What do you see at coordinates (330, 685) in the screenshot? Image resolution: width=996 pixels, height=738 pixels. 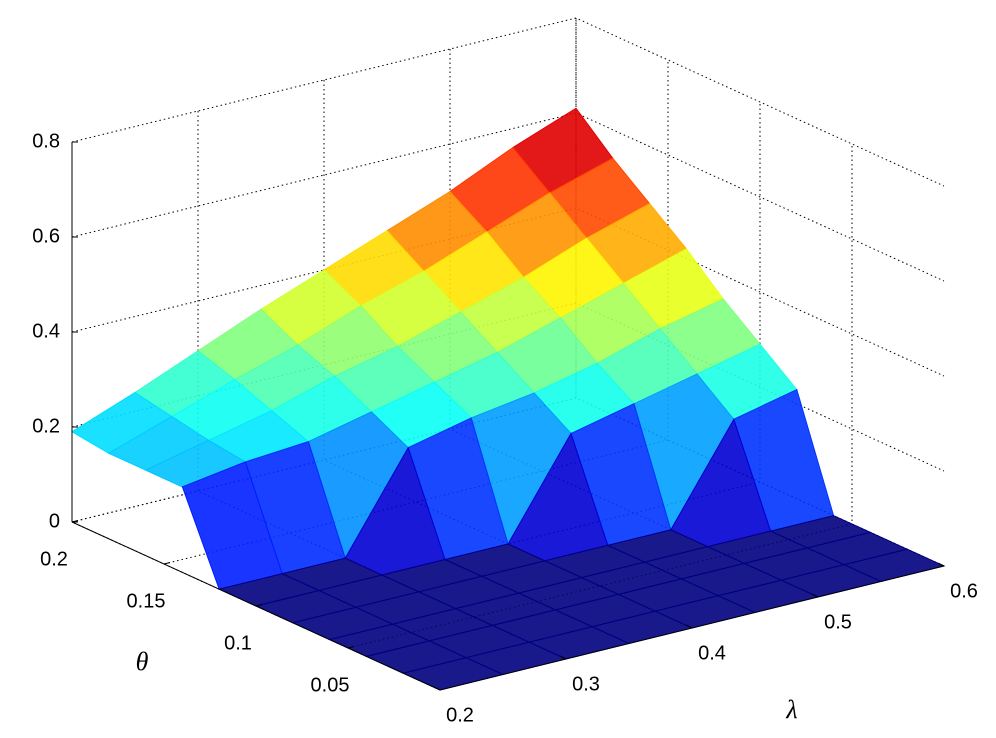 I see `y-tick-label: 0.05` at bounding box center [330, 685].